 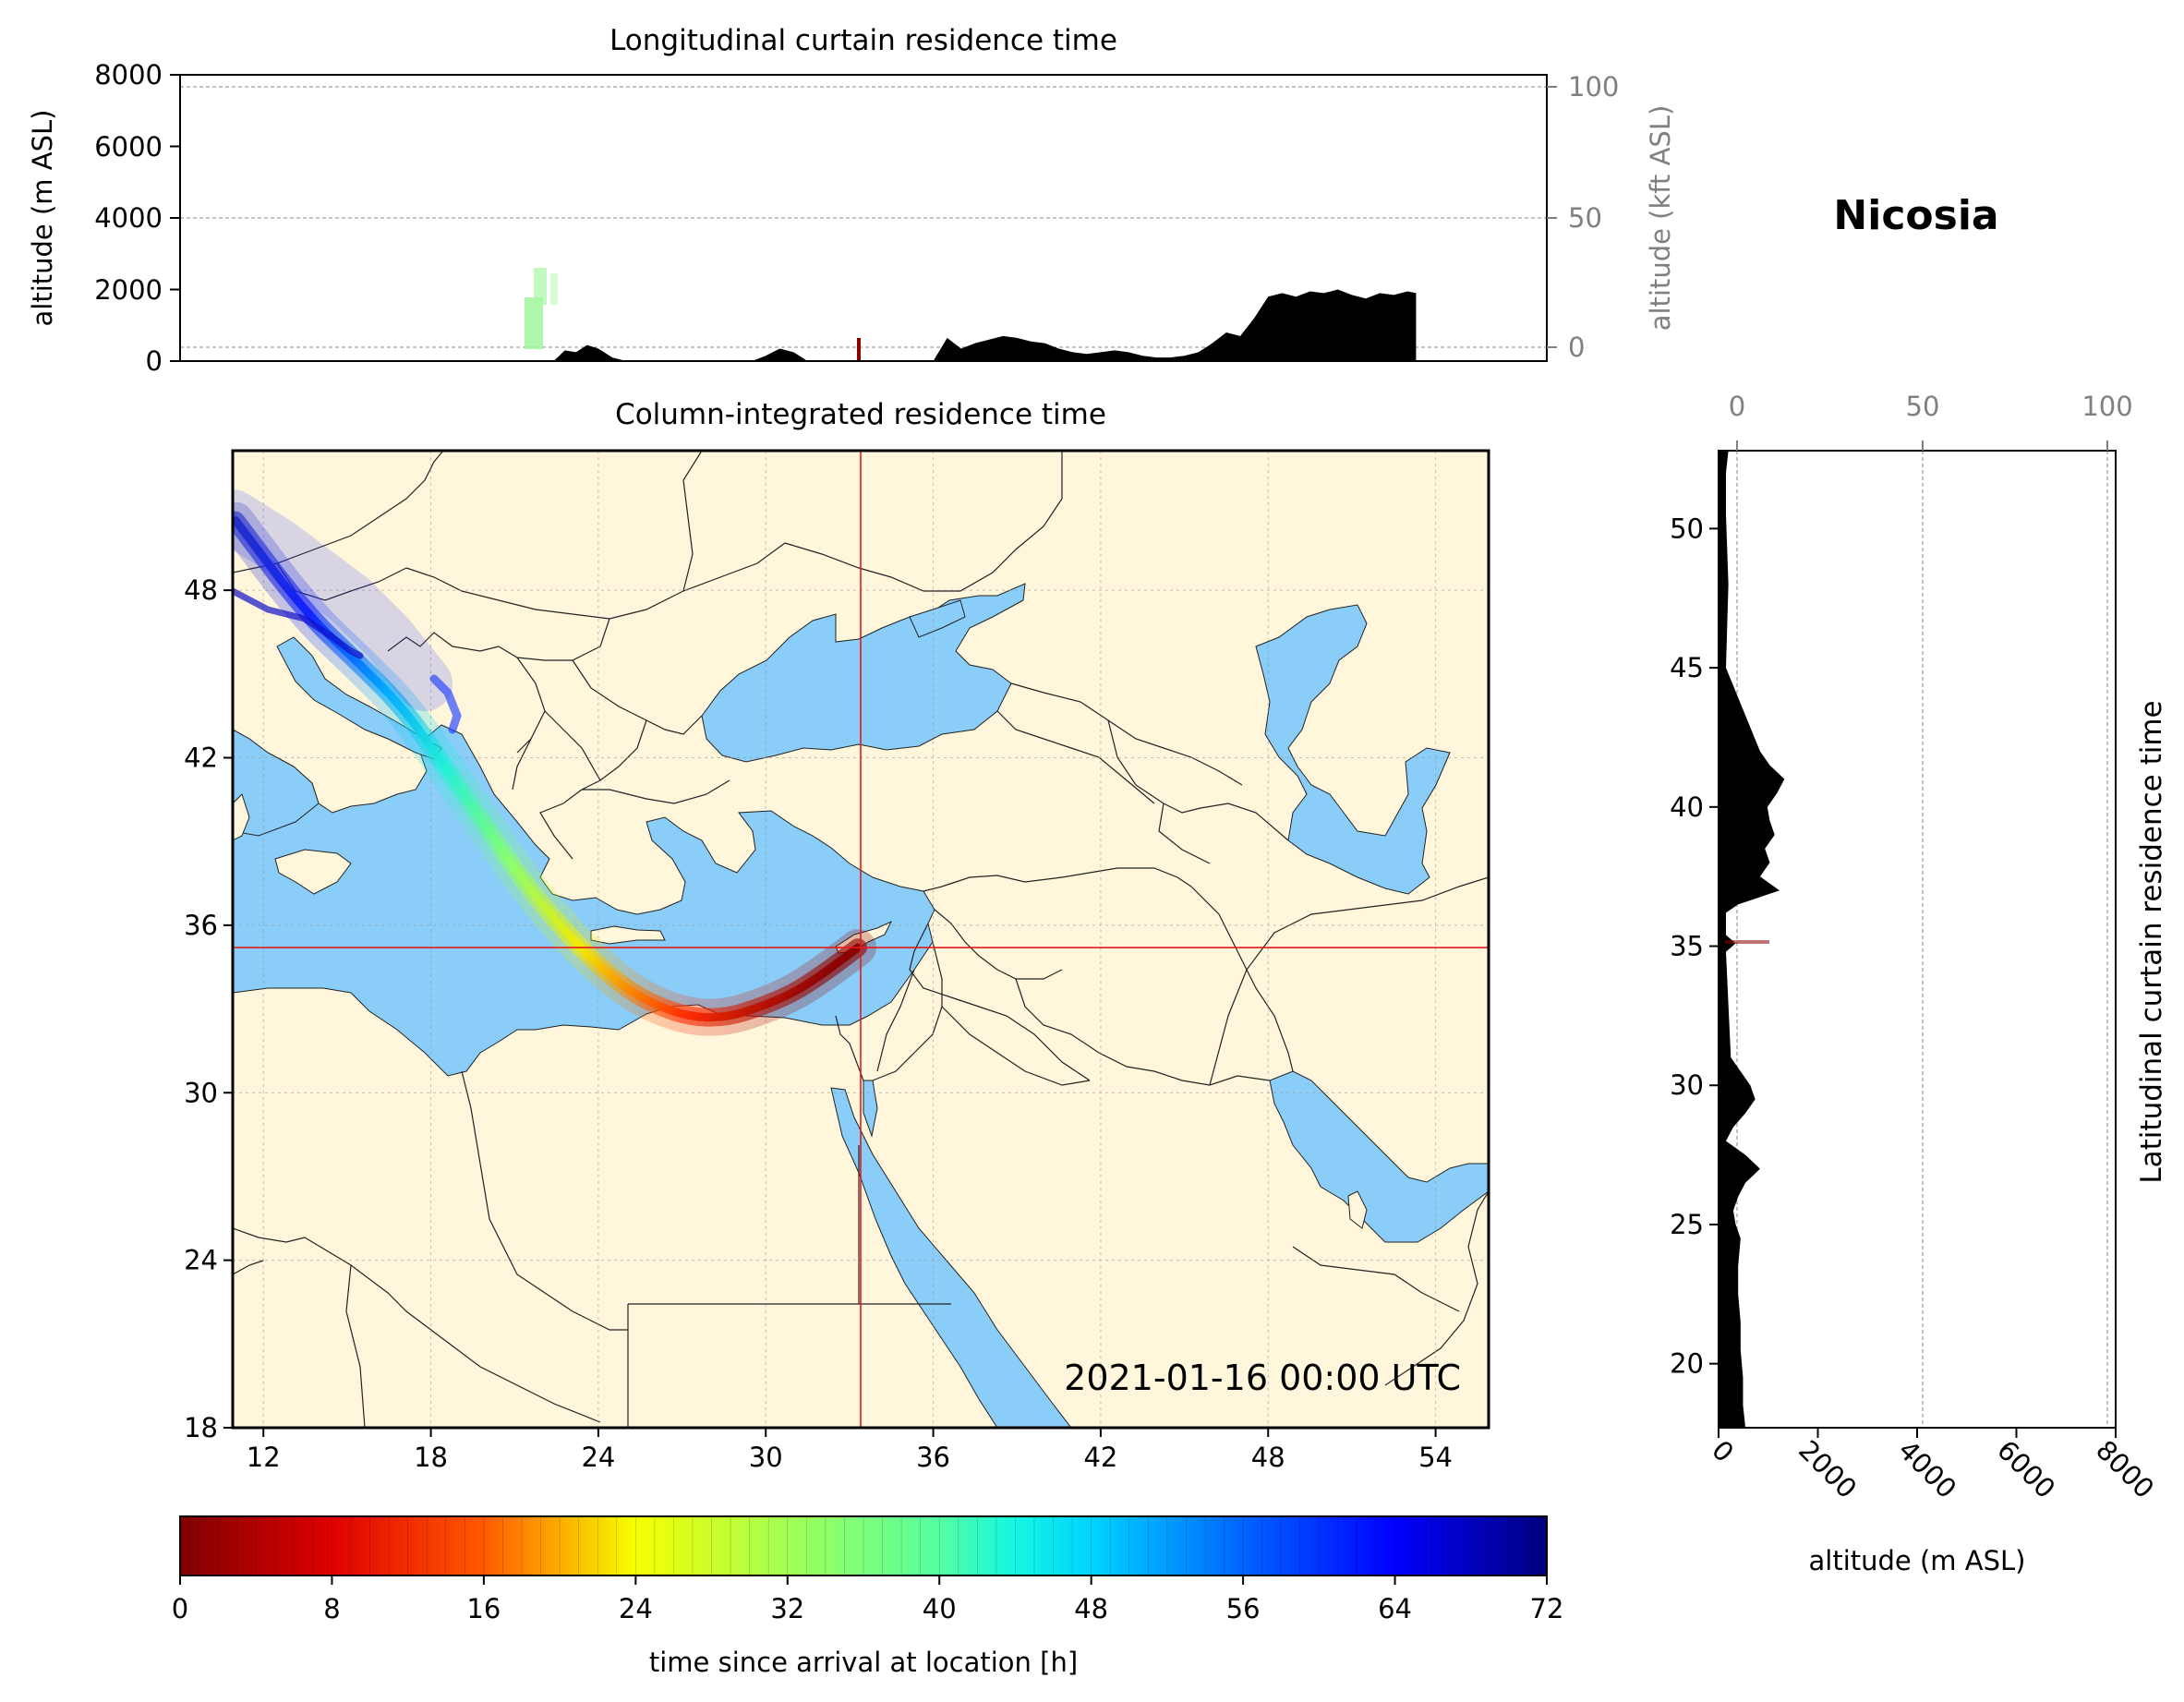 I want to click on persian-gulf, so click(x=1379, y=1156).